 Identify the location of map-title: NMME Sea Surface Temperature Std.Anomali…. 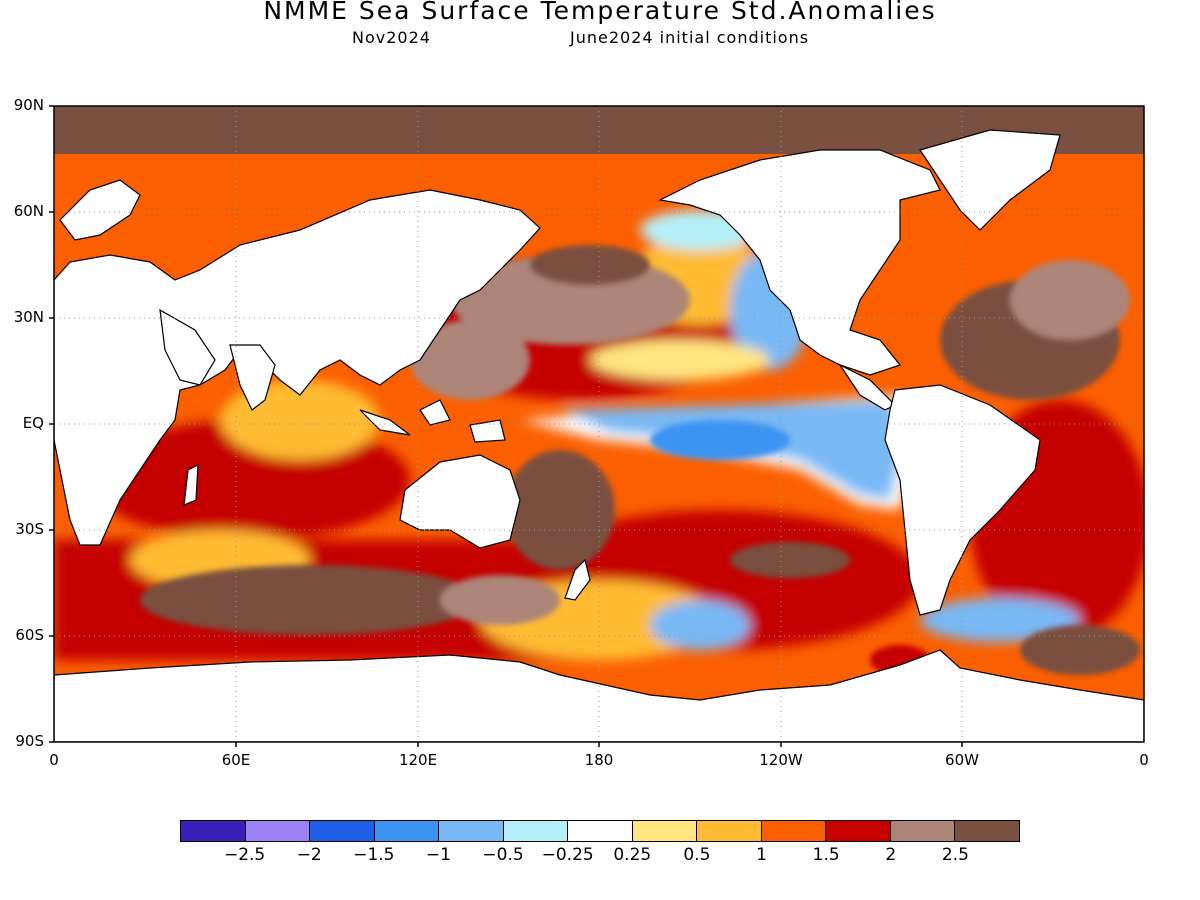
(600, 12).